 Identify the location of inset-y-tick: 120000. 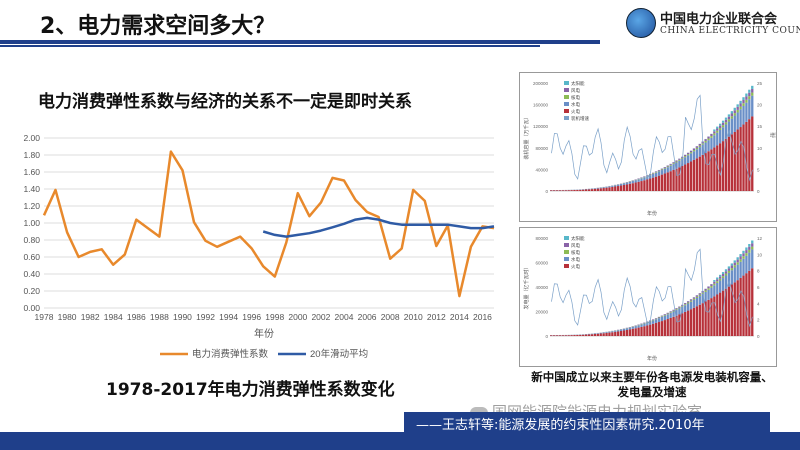
(541, 126).